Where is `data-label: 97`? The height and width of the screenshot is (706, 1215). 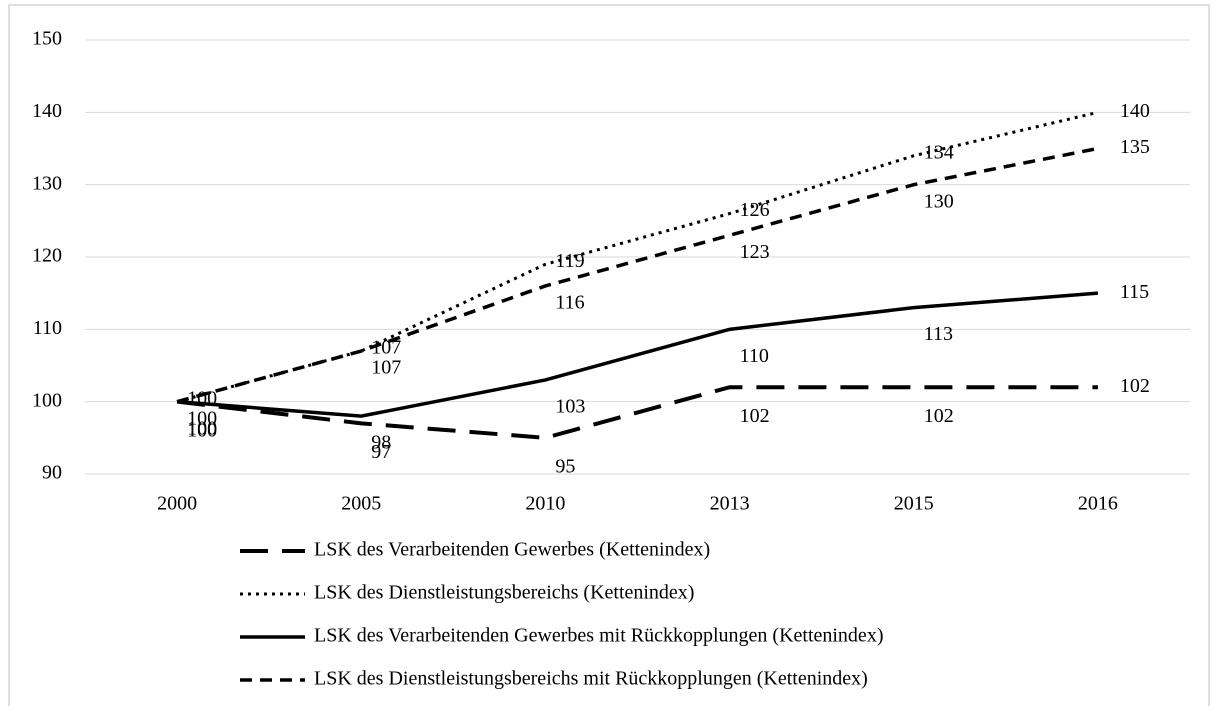 data-label: 97 is located at coordinates (381, 452).